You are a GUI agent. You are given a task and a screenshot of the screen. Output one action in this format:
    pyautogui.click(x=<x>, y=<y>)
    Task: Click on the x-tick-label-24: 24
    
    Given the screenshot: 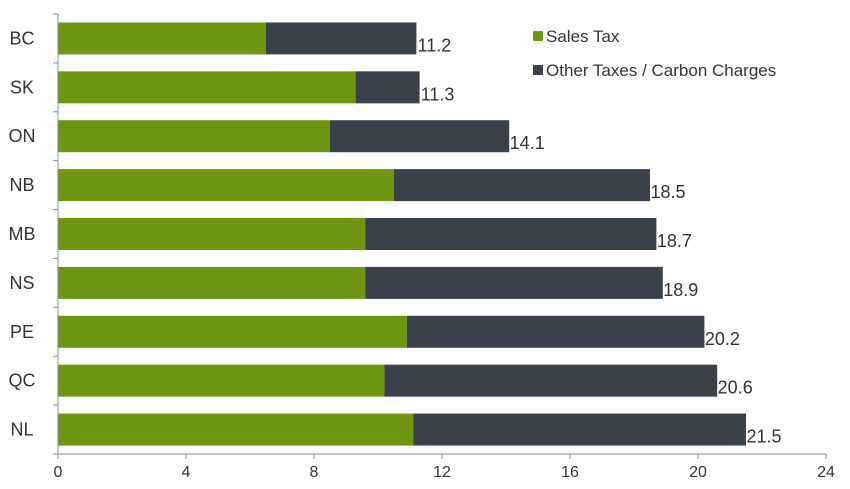 What is the action you would take?
    pyautogui.click(x=826, y=472)
    